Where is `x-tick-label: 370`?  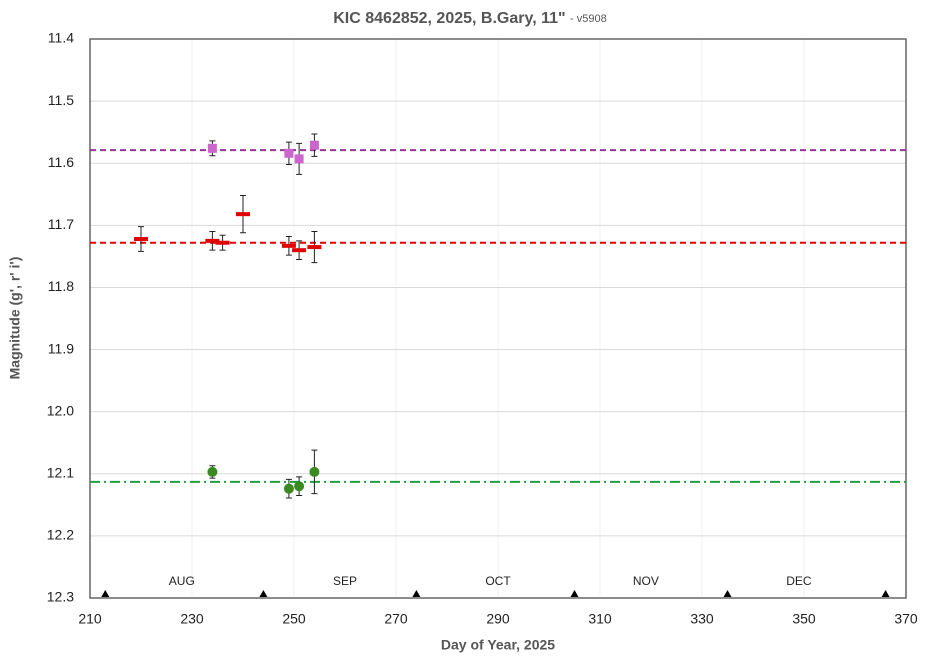
x-tick-label: 370 is located at coordinates (906, 619).